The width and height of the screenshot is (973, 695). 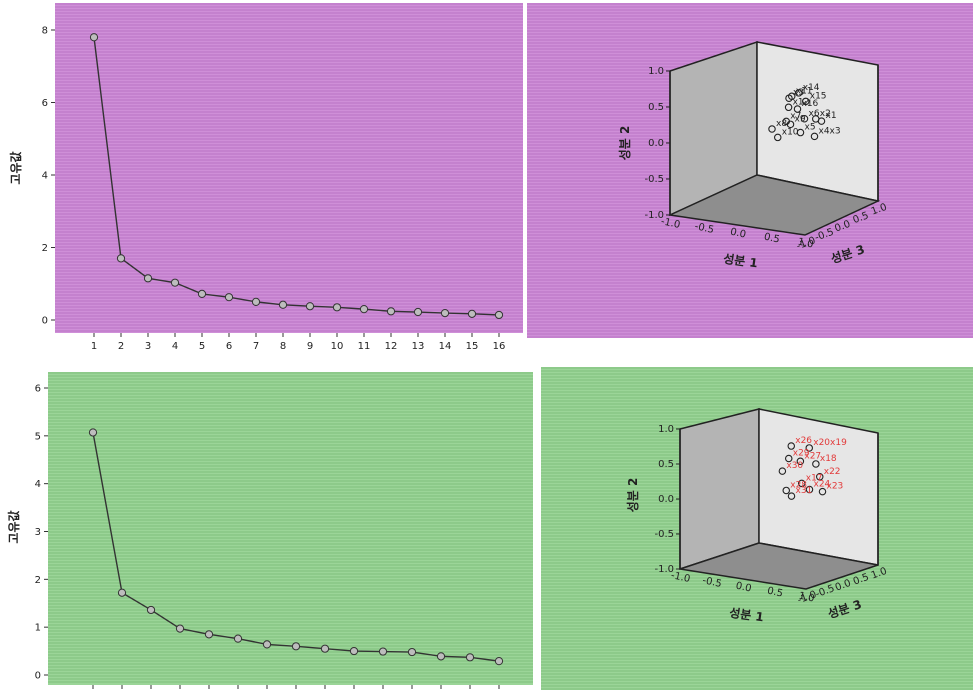 I want to click on point-label: x28, so click(x=798, y=485).